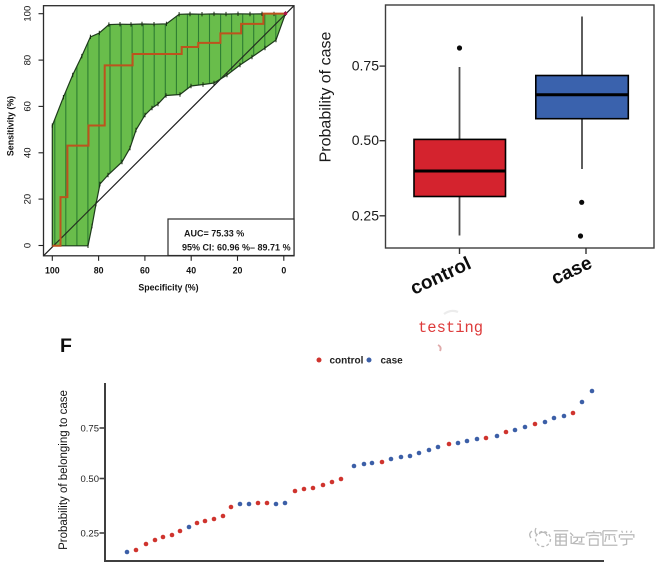 The width and height of the screenshot is (660, 569). What do you see at coordinates (392, 361) in the screenshot?
I see `svg-text: case` at bounding box center [392, 361].